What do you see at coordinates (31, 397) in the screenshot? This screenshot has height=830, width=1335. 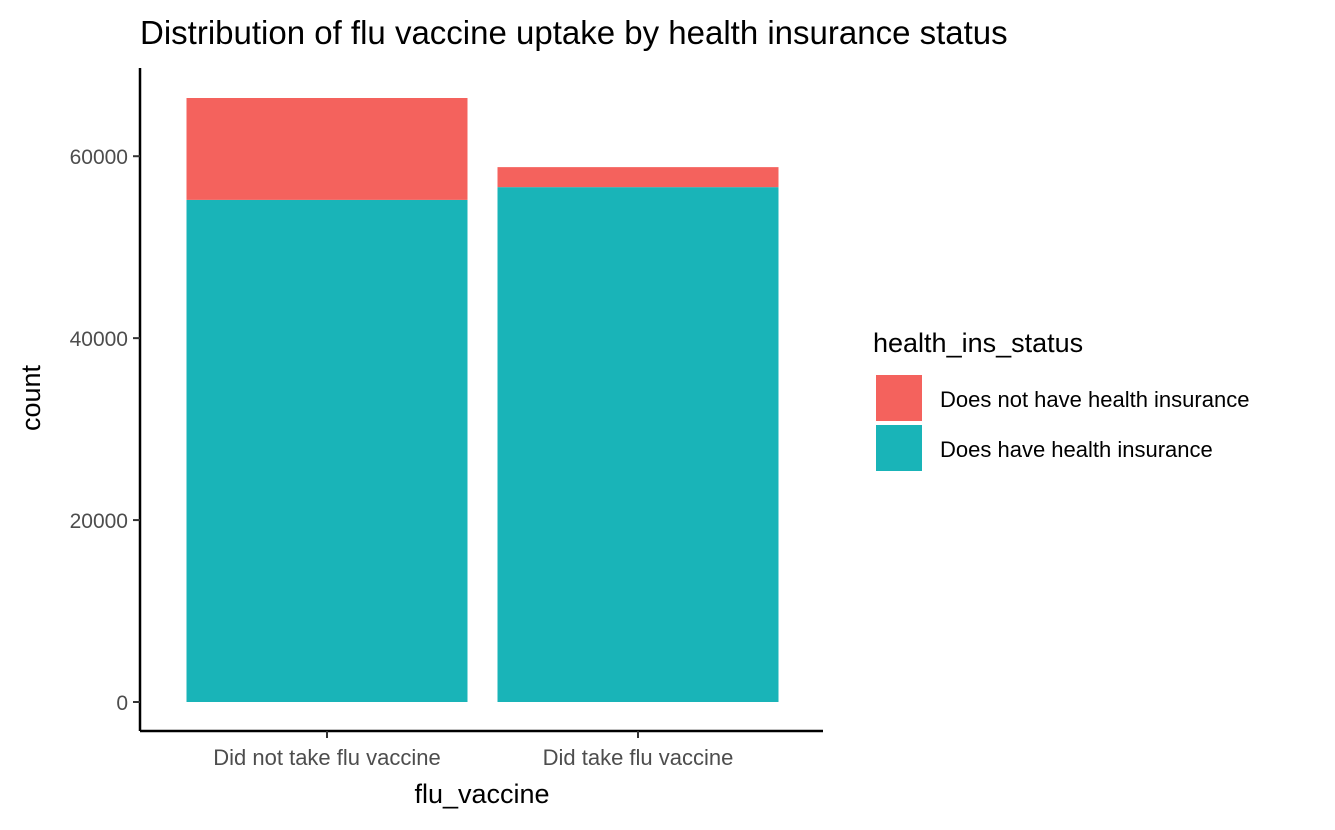 I see `y-axis-label: count` at bounding box center [31, 397].